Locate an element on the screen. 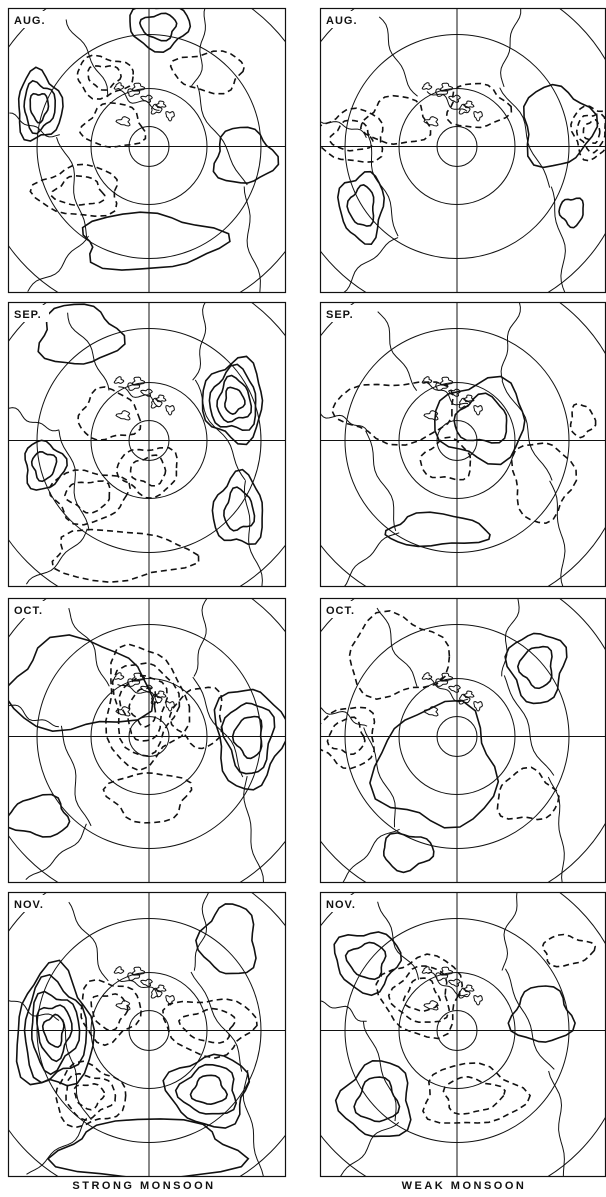  panel-weak-aug: AUG. is located at coordinates (462, 150).